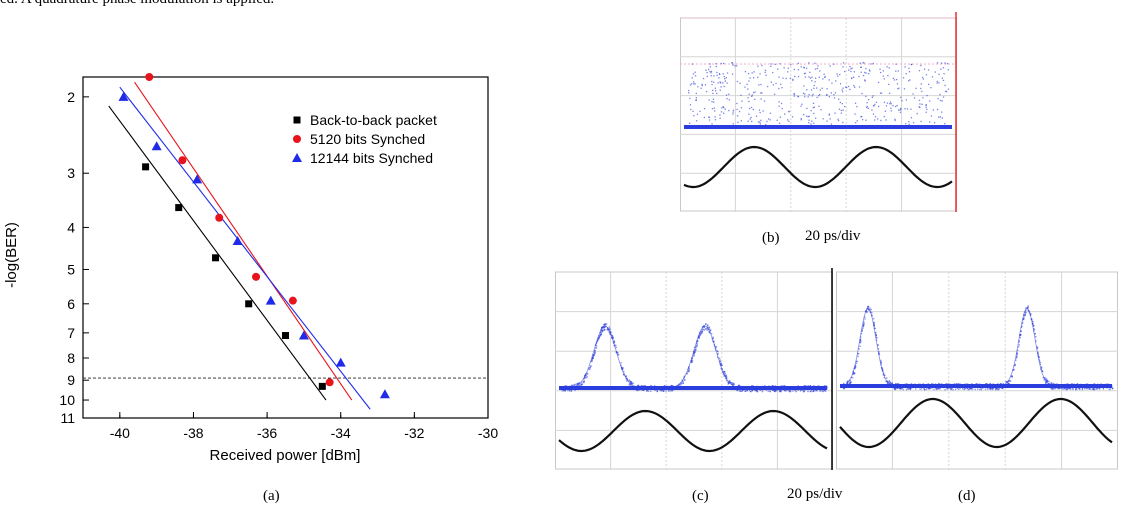 This screenshot has height=507, width=1124. What do you see at coordinates (71, 304) in the screenshot?
I see `y-tick-label: 6` at bounding box center [71, 304].